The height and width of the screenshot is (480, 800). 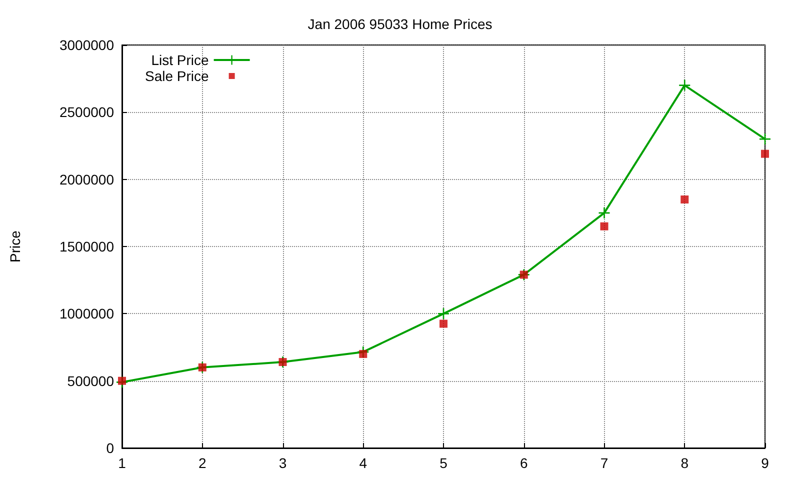 I want to click on y-tick-label: 1500000, so click(x=86, y=246).